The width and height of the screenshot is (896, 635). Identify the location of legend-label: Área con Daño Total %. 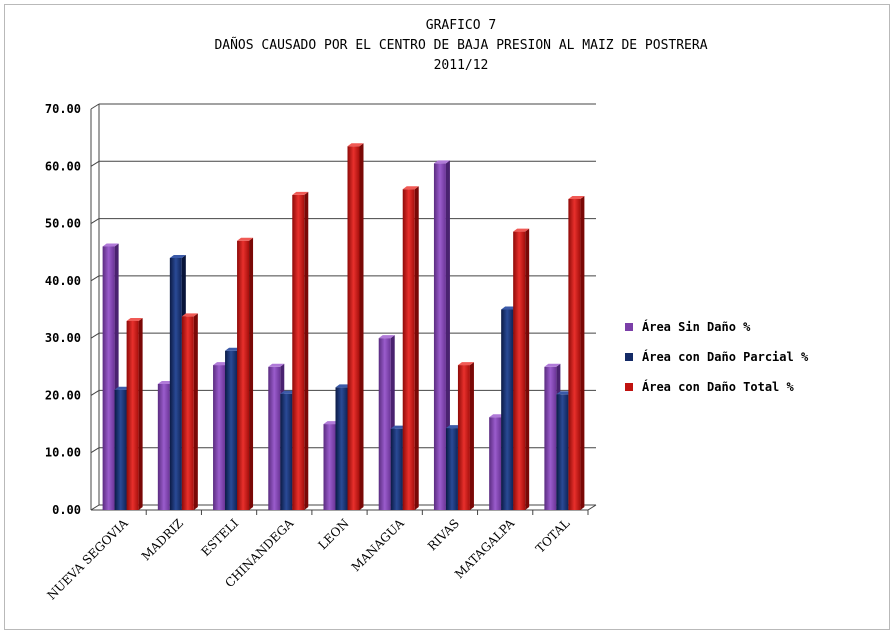
(718, 386).